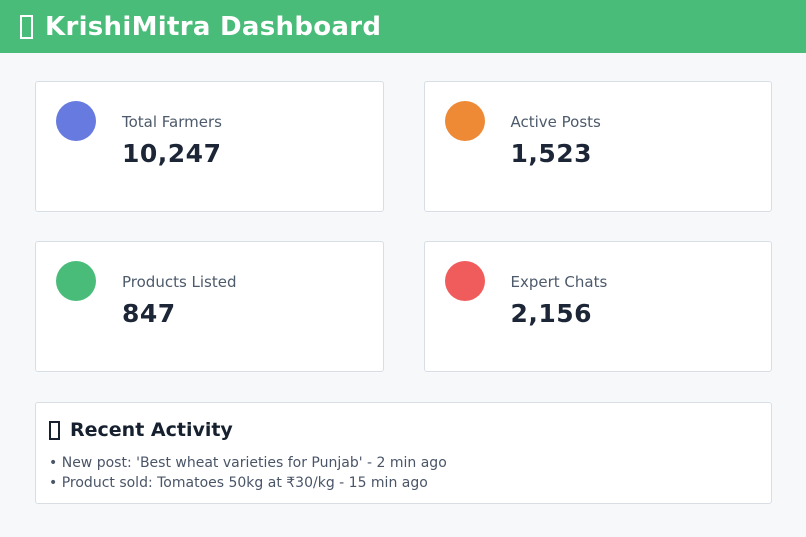 The width and height of the screenshot is (806, 537). What do you see at coordinates (172, 122) in the screenshot?
I see `stat-label: Total Farmers` at bounding box center [172, 122].